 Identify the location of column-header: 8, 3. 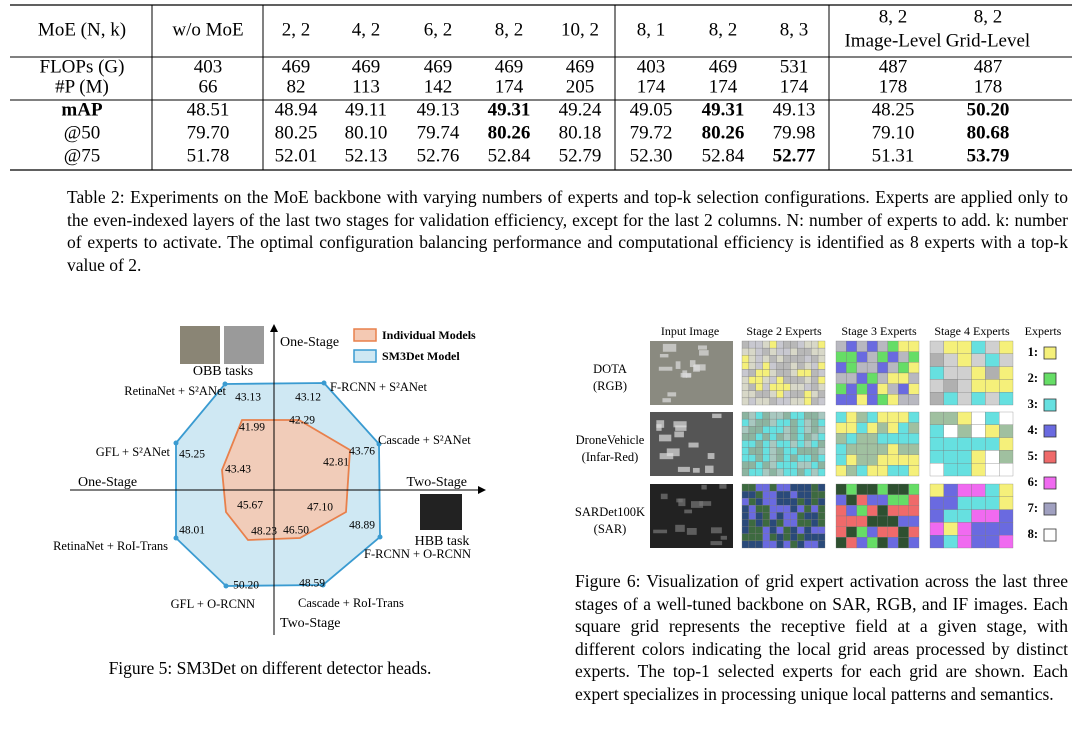
(794, 29).